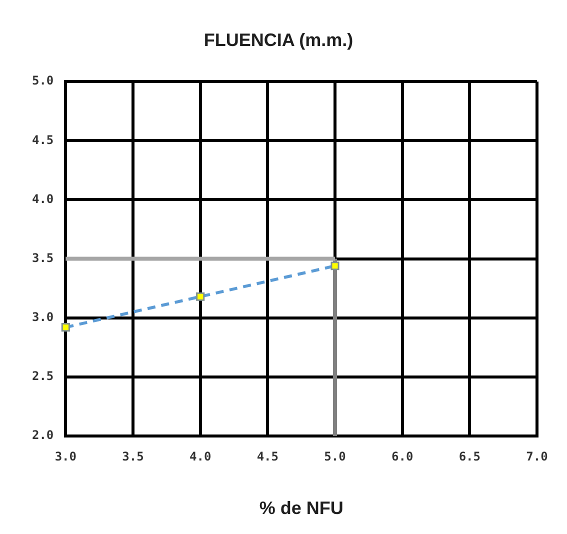 This screenshot has width=567, height=534. I want to click on chart-title: FLUENCIA (m.m.), so click(279, 40).